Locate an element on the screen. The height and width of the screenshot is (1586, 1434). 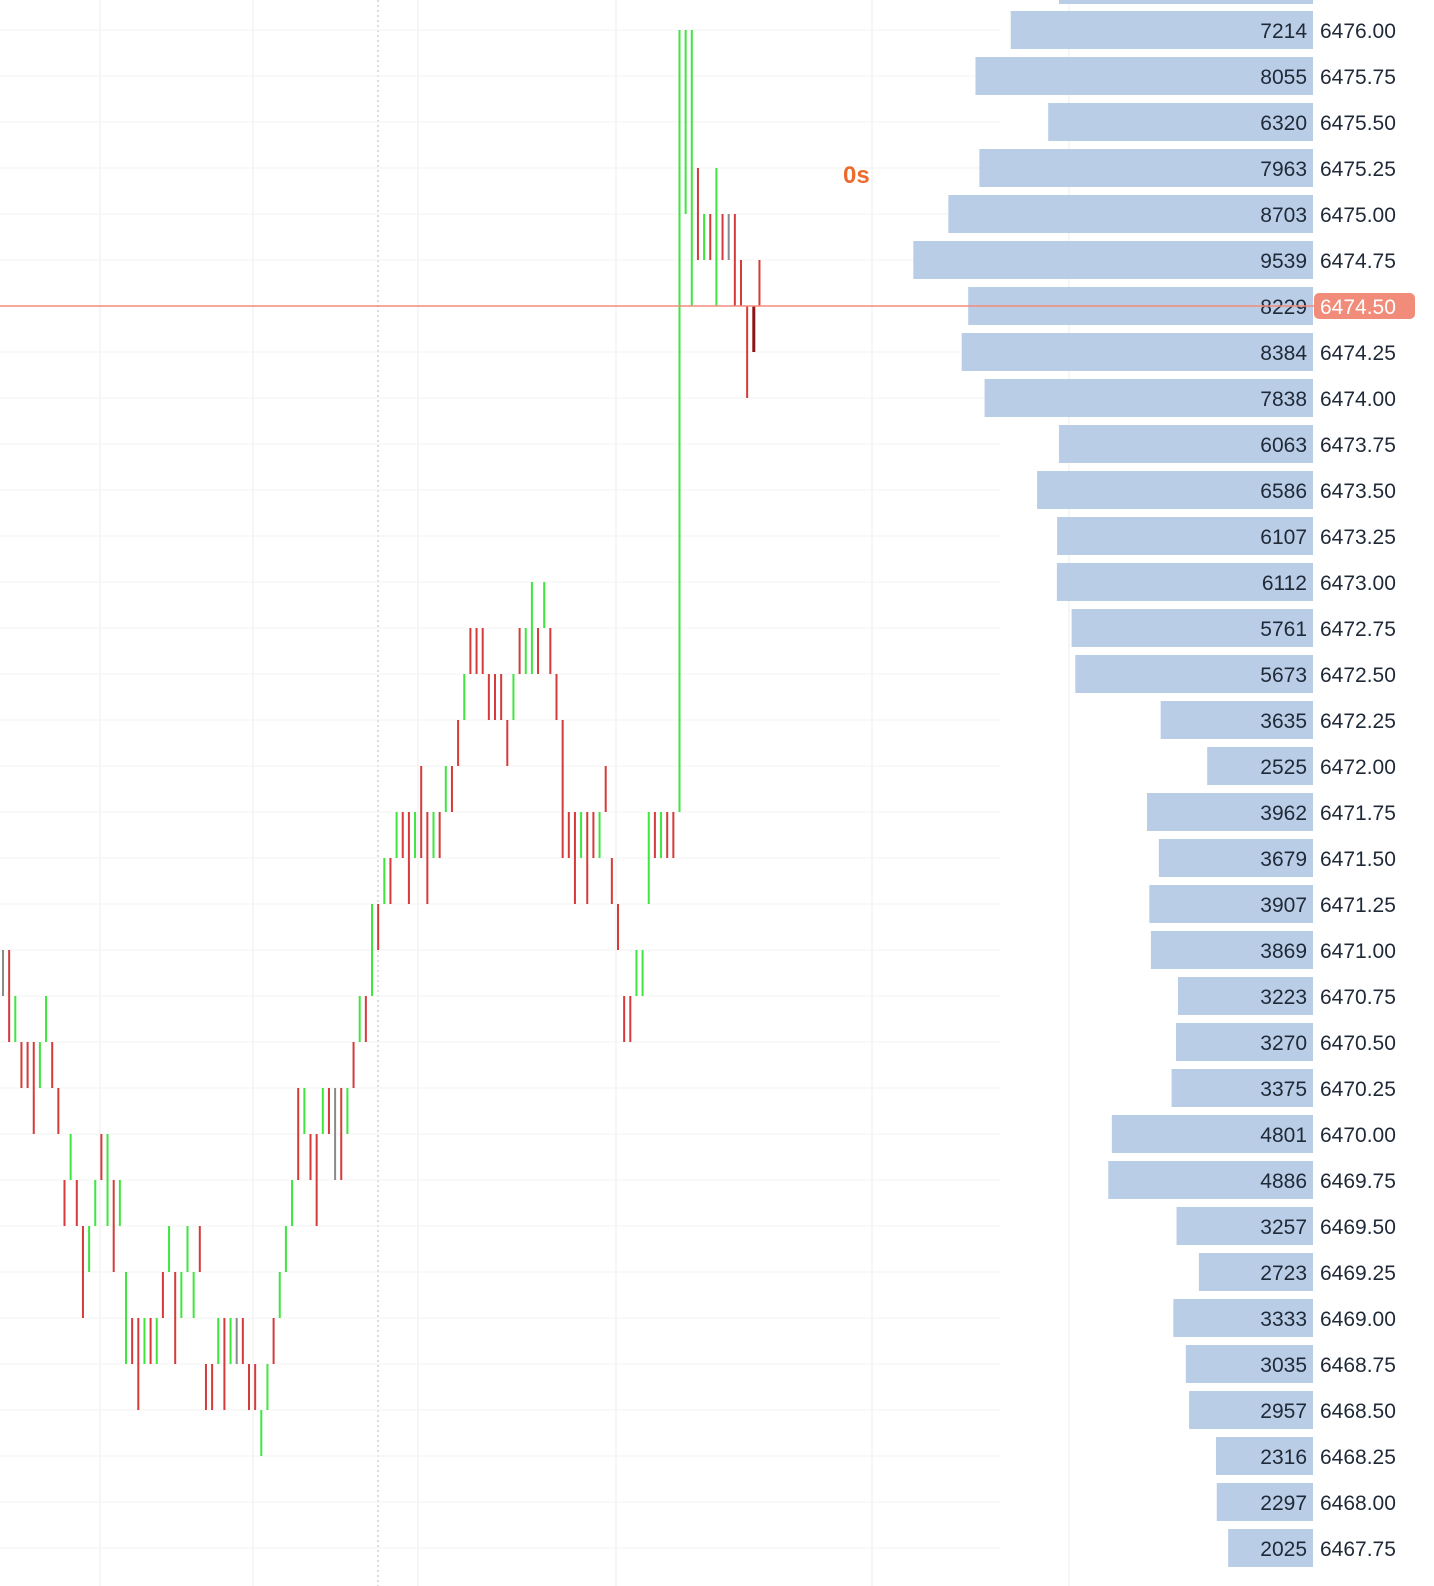
volume-label: 2316 is located at coordinates (1283, 1457).